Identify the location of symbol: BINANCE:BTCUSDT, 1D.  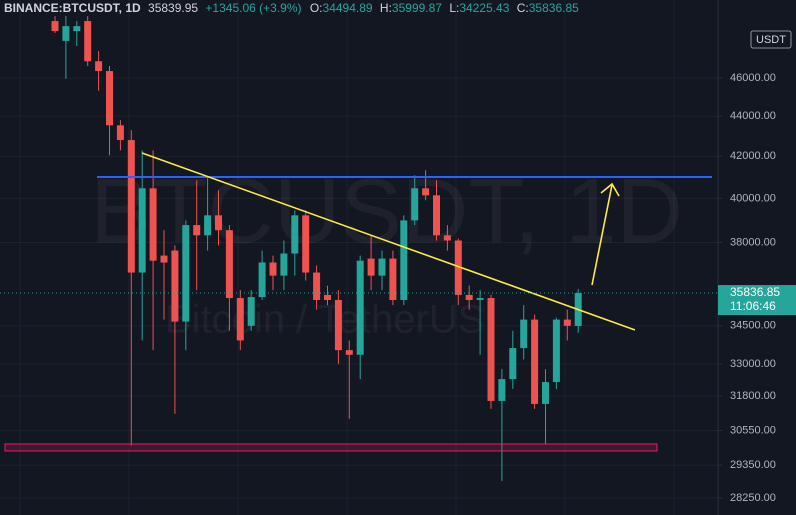
(72, 8).